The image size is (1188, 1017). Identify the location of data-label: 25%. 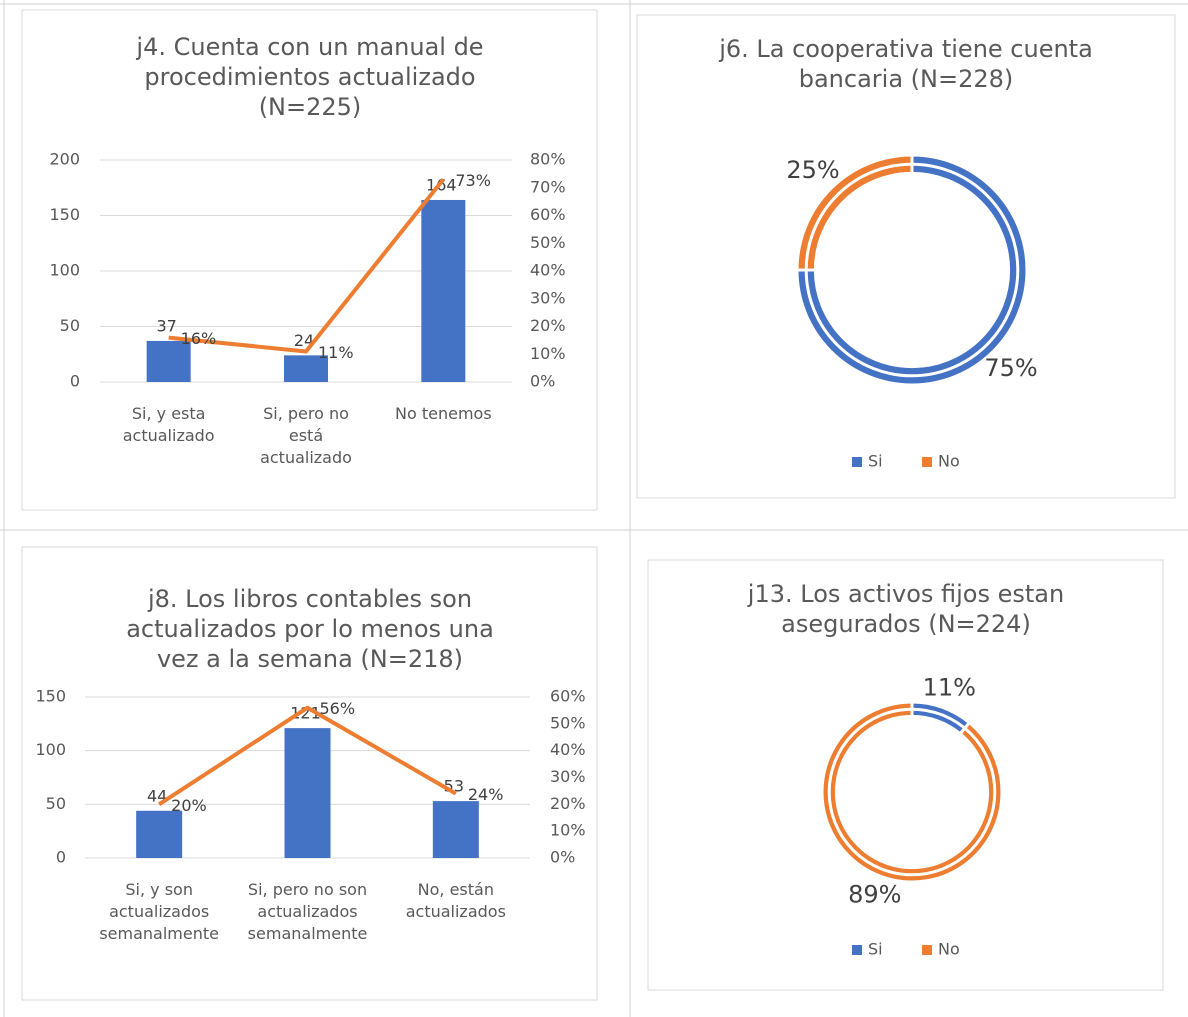
(812, 170).